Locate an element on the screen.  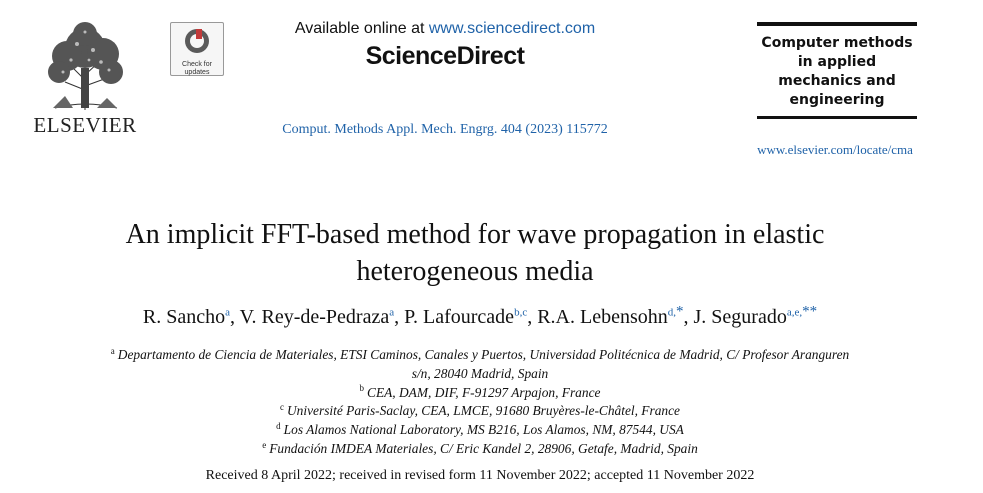
article-title-line-2: heterogeneous media is located at coordinates (475, 271).